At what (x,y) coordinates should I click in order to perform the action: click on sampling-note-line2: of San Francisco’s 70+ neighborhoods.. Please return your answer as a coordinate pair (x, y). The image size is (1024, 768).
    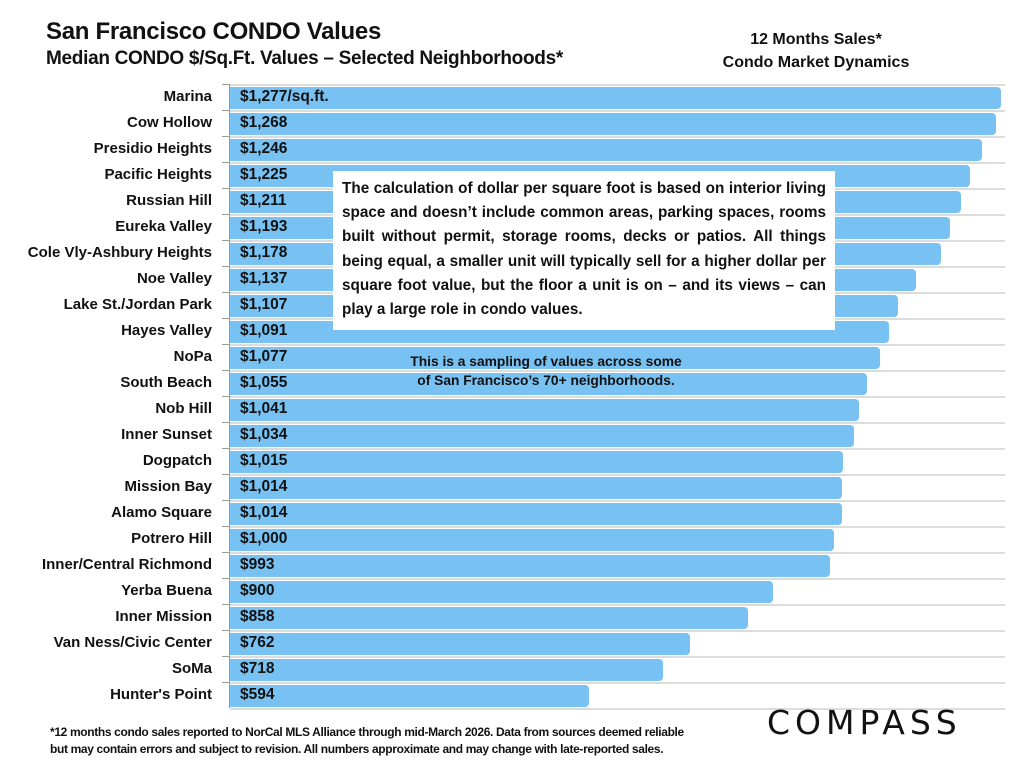
    Looking at the image, I should click on (546, 380).